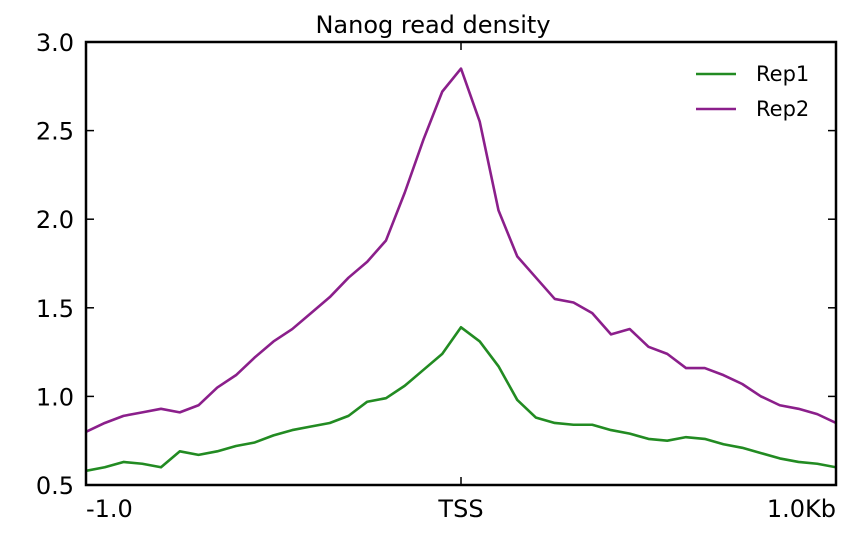 This screenshot has width=866, height=551. Describe the element at coordinates (460, 509) in the screenshot. I see `x-tick-label: TSS` at that location.